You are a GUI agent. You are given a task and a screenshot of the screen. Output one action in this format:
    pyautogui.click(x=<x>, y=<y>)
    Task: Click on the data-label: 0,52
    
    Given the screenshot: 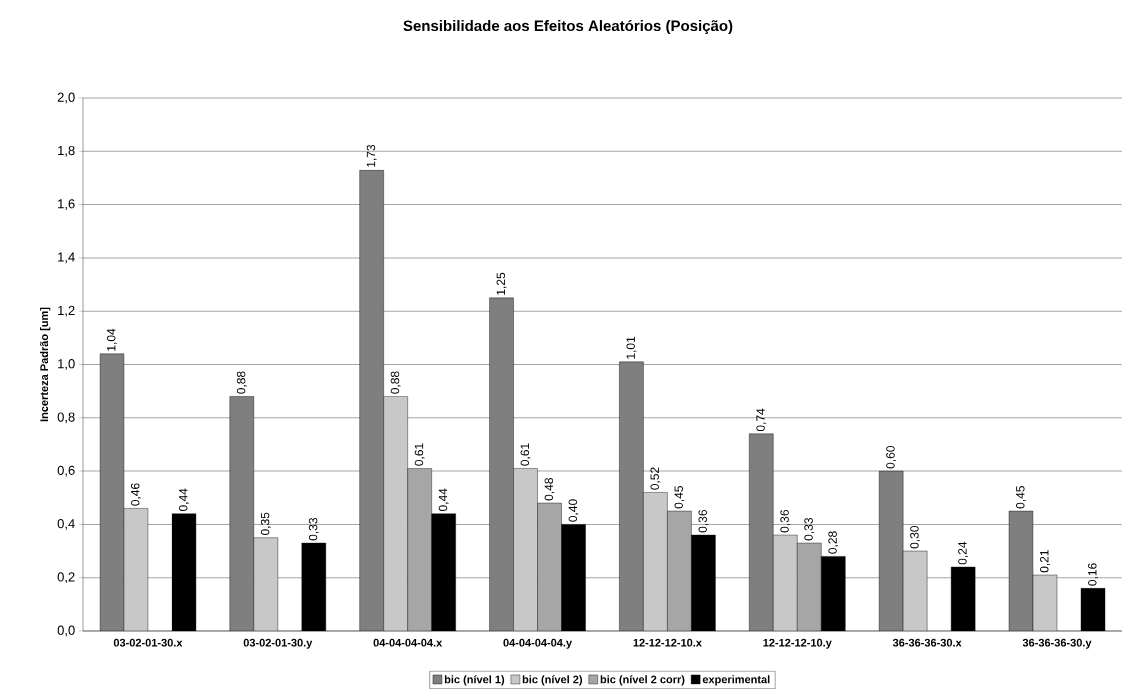 What is the action you would take?
    pyautogui.click(x=655, y=478)
    